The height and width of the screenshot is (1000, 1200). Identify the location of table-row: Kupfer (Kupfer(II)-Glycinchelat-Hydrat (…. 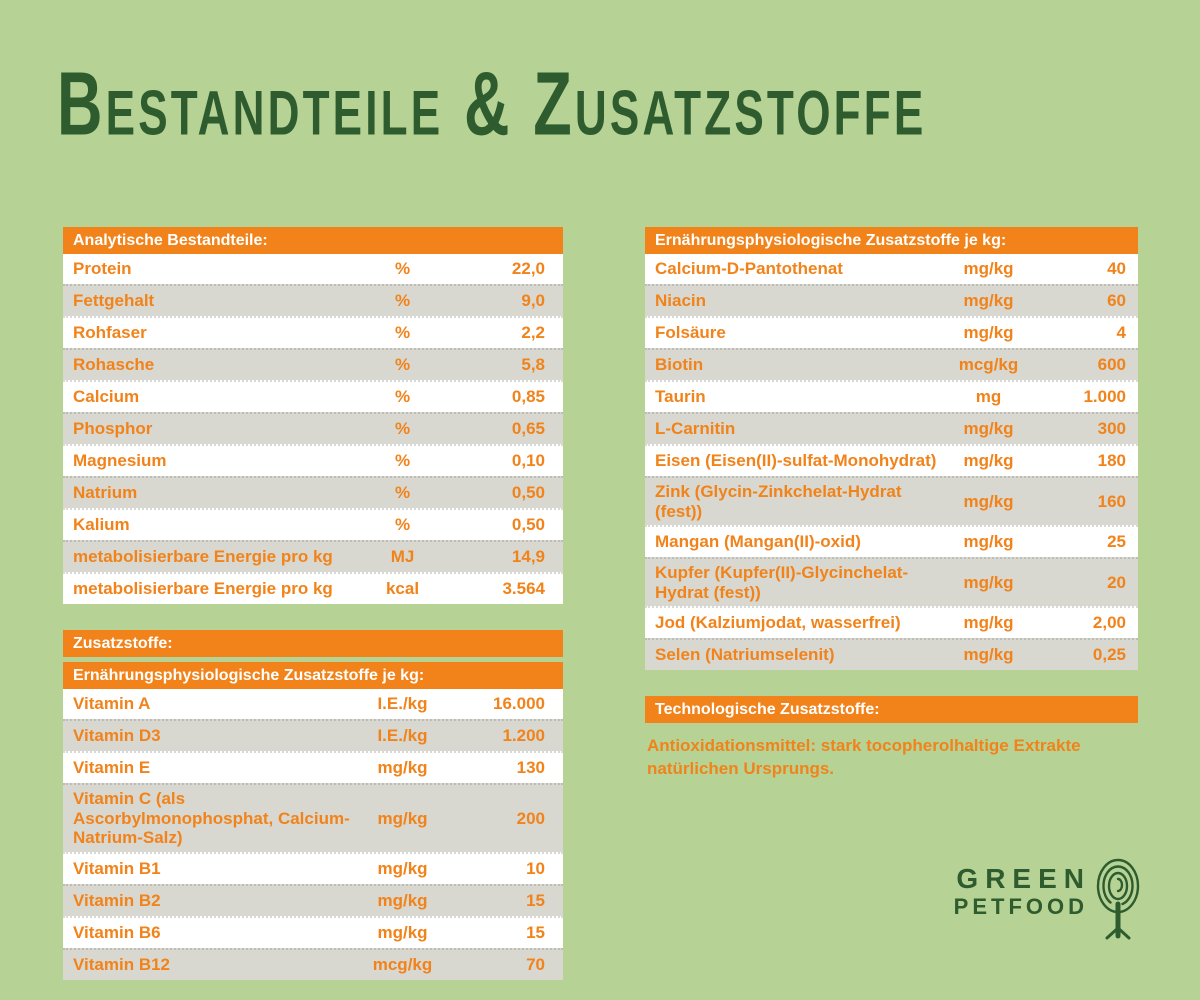
(891, 582).